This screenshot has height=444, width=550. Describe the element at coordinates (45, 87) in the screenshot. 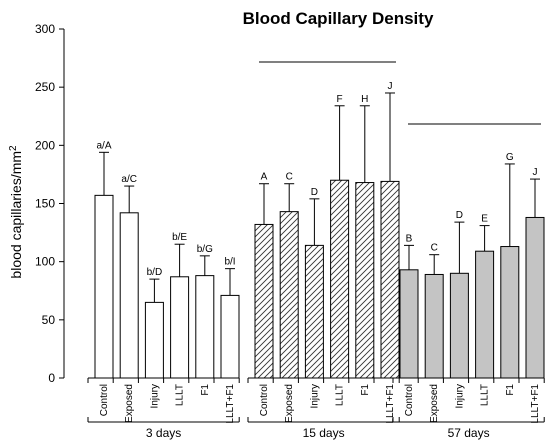

I see `y-tick-label: 250` at that location.